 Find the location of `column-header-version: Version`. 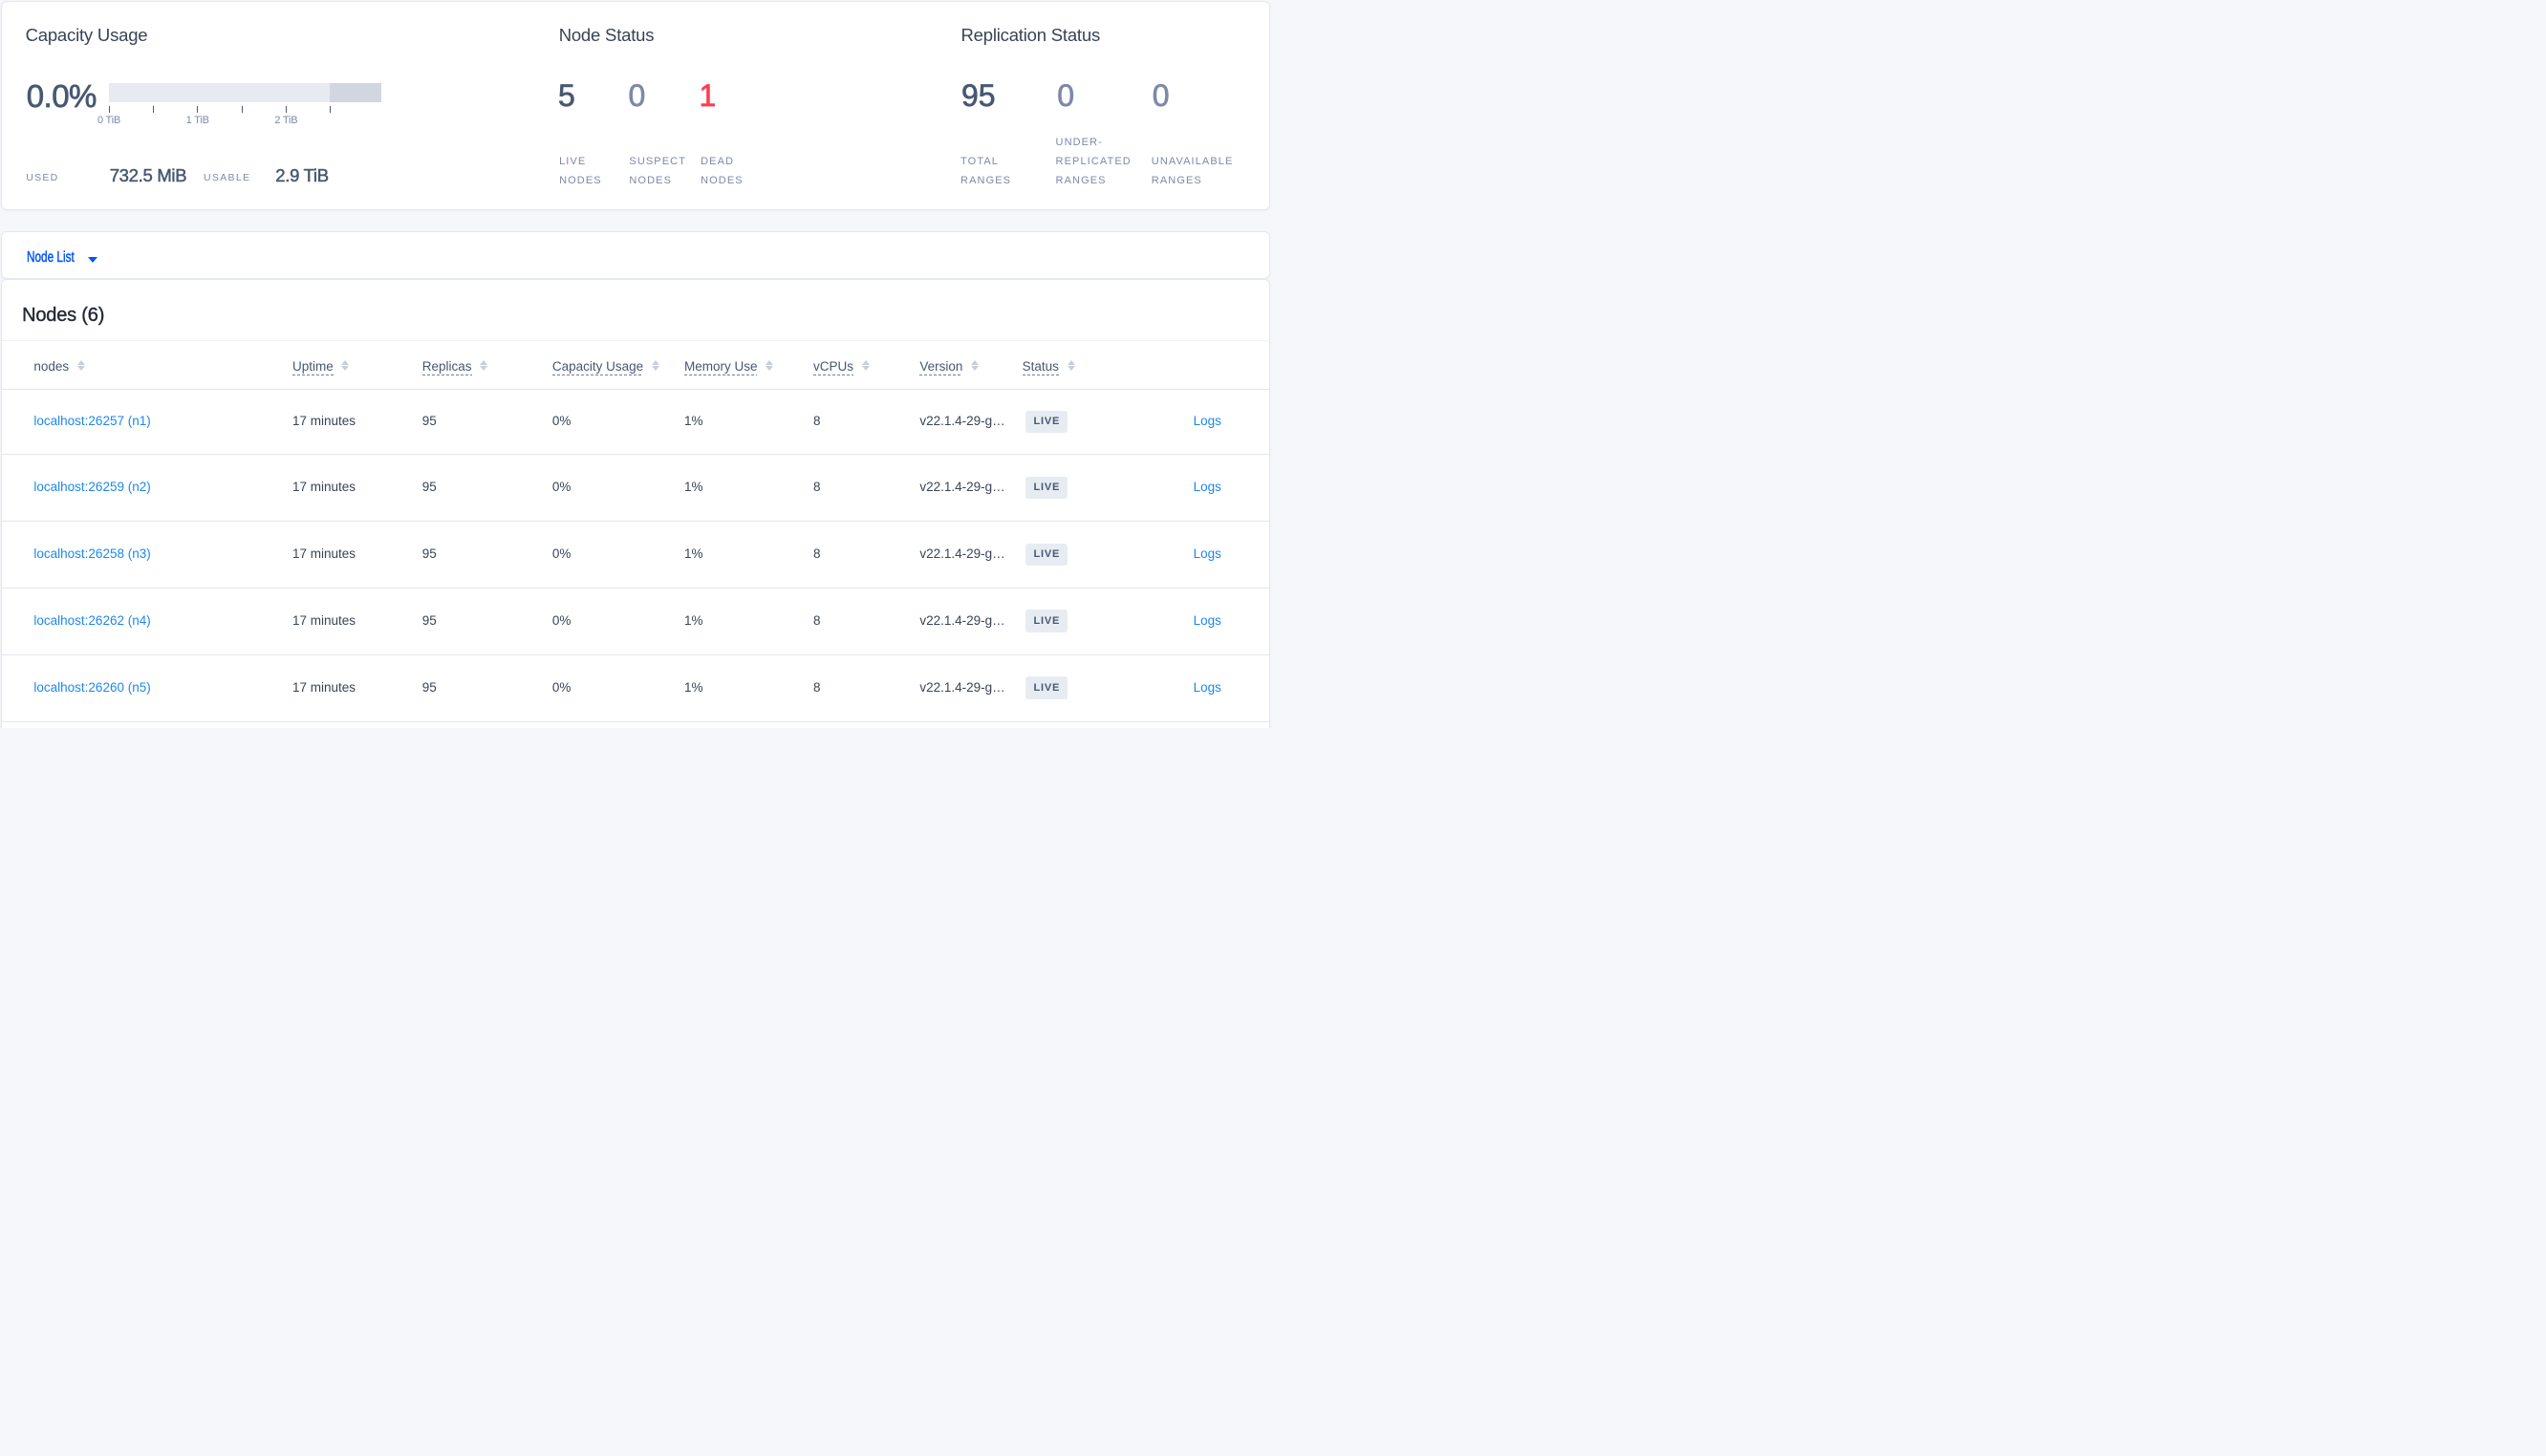

column-header-version: Version is located at coordinates (970, 366).